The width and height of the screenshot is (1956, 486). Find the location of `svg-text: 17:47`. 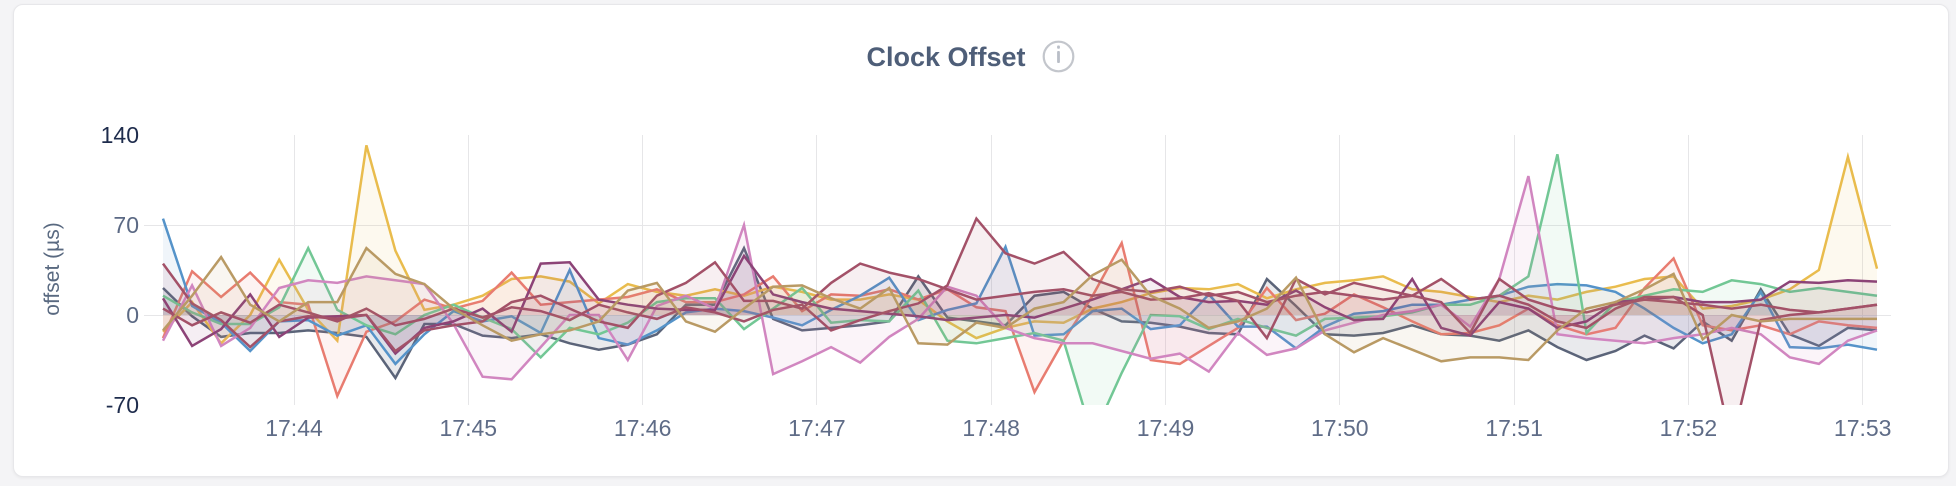

svg-text: 17:47 is located at coordinates (817, 428).